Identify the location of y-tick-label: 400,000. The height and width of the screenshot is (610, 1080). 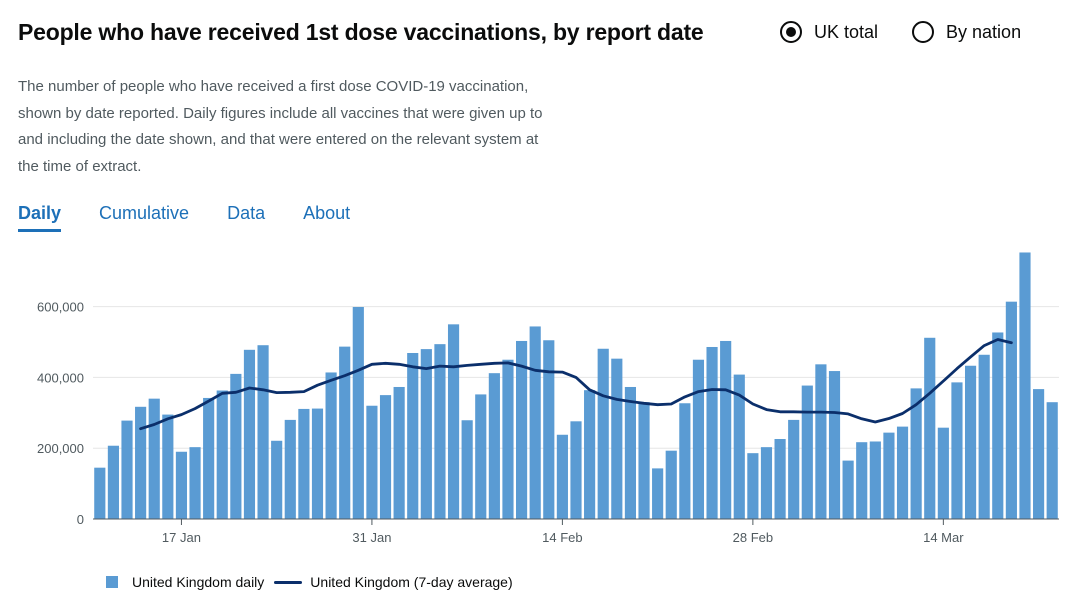
(60, 377).